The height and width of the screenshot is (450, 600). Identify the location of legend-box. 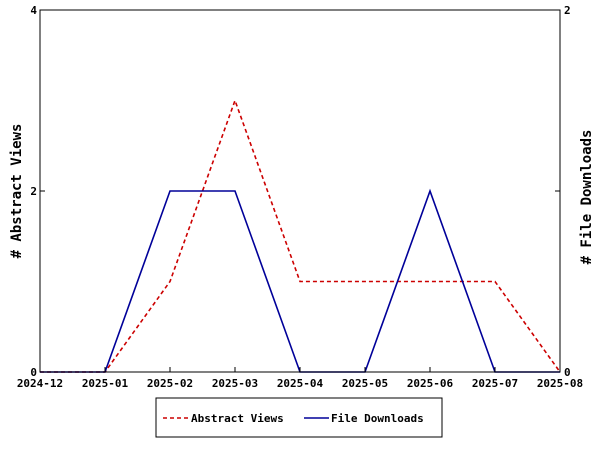
(299, 417).